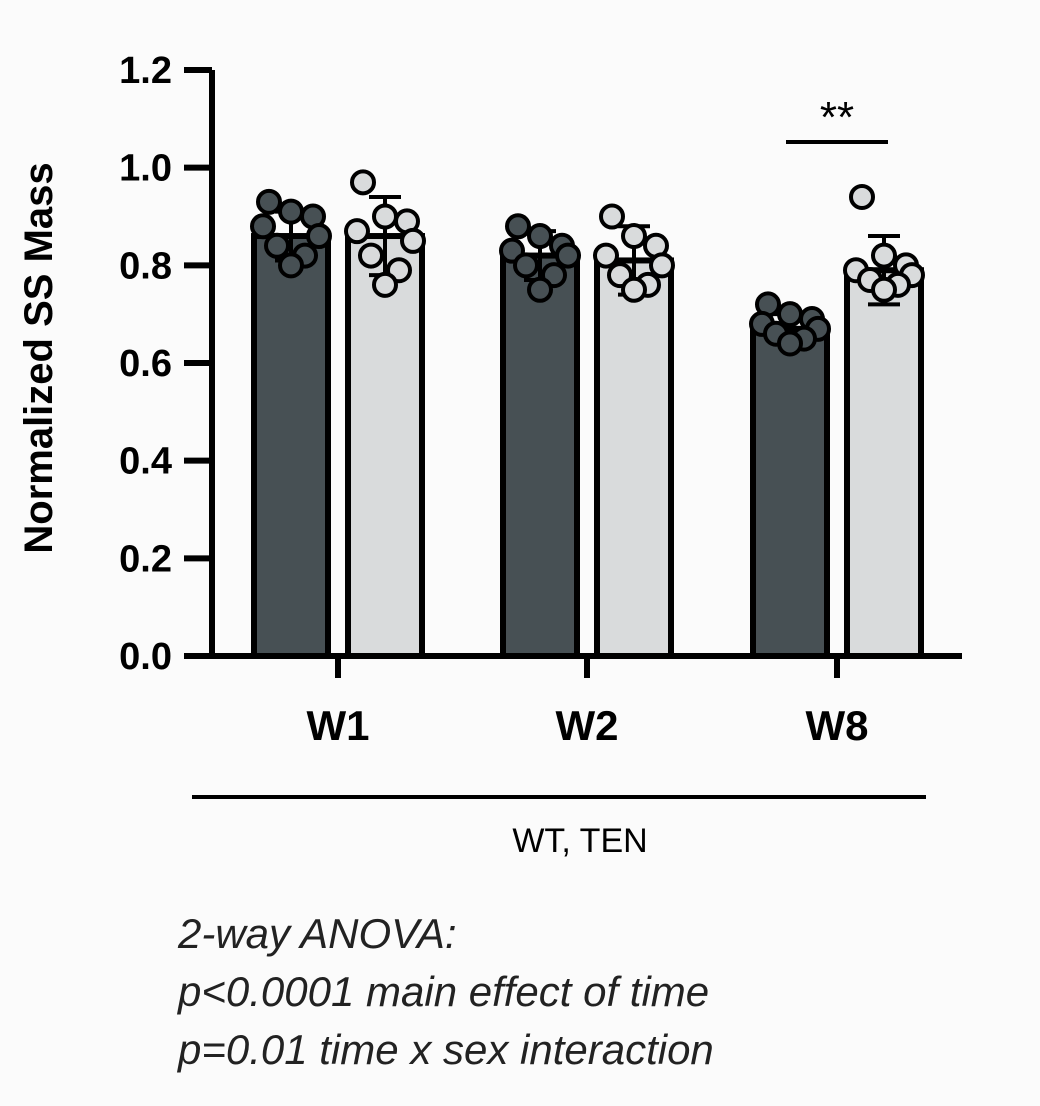  Describe the element at coordinates (317, 933) in the screenshot. I see `stats-line-title: 2-way ANOVA:` at that location.